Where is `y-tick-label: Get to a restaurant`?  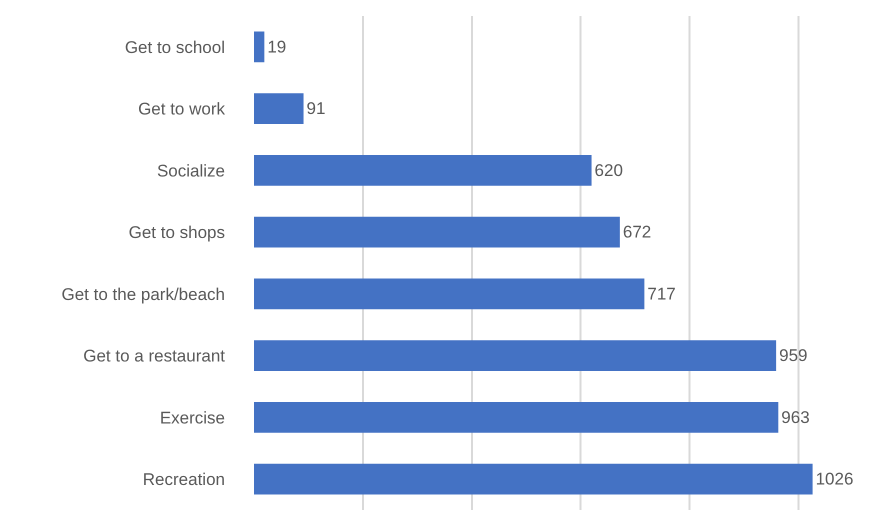
y-tick-label: Get to a restaurant is located at coordinates (154, 356).